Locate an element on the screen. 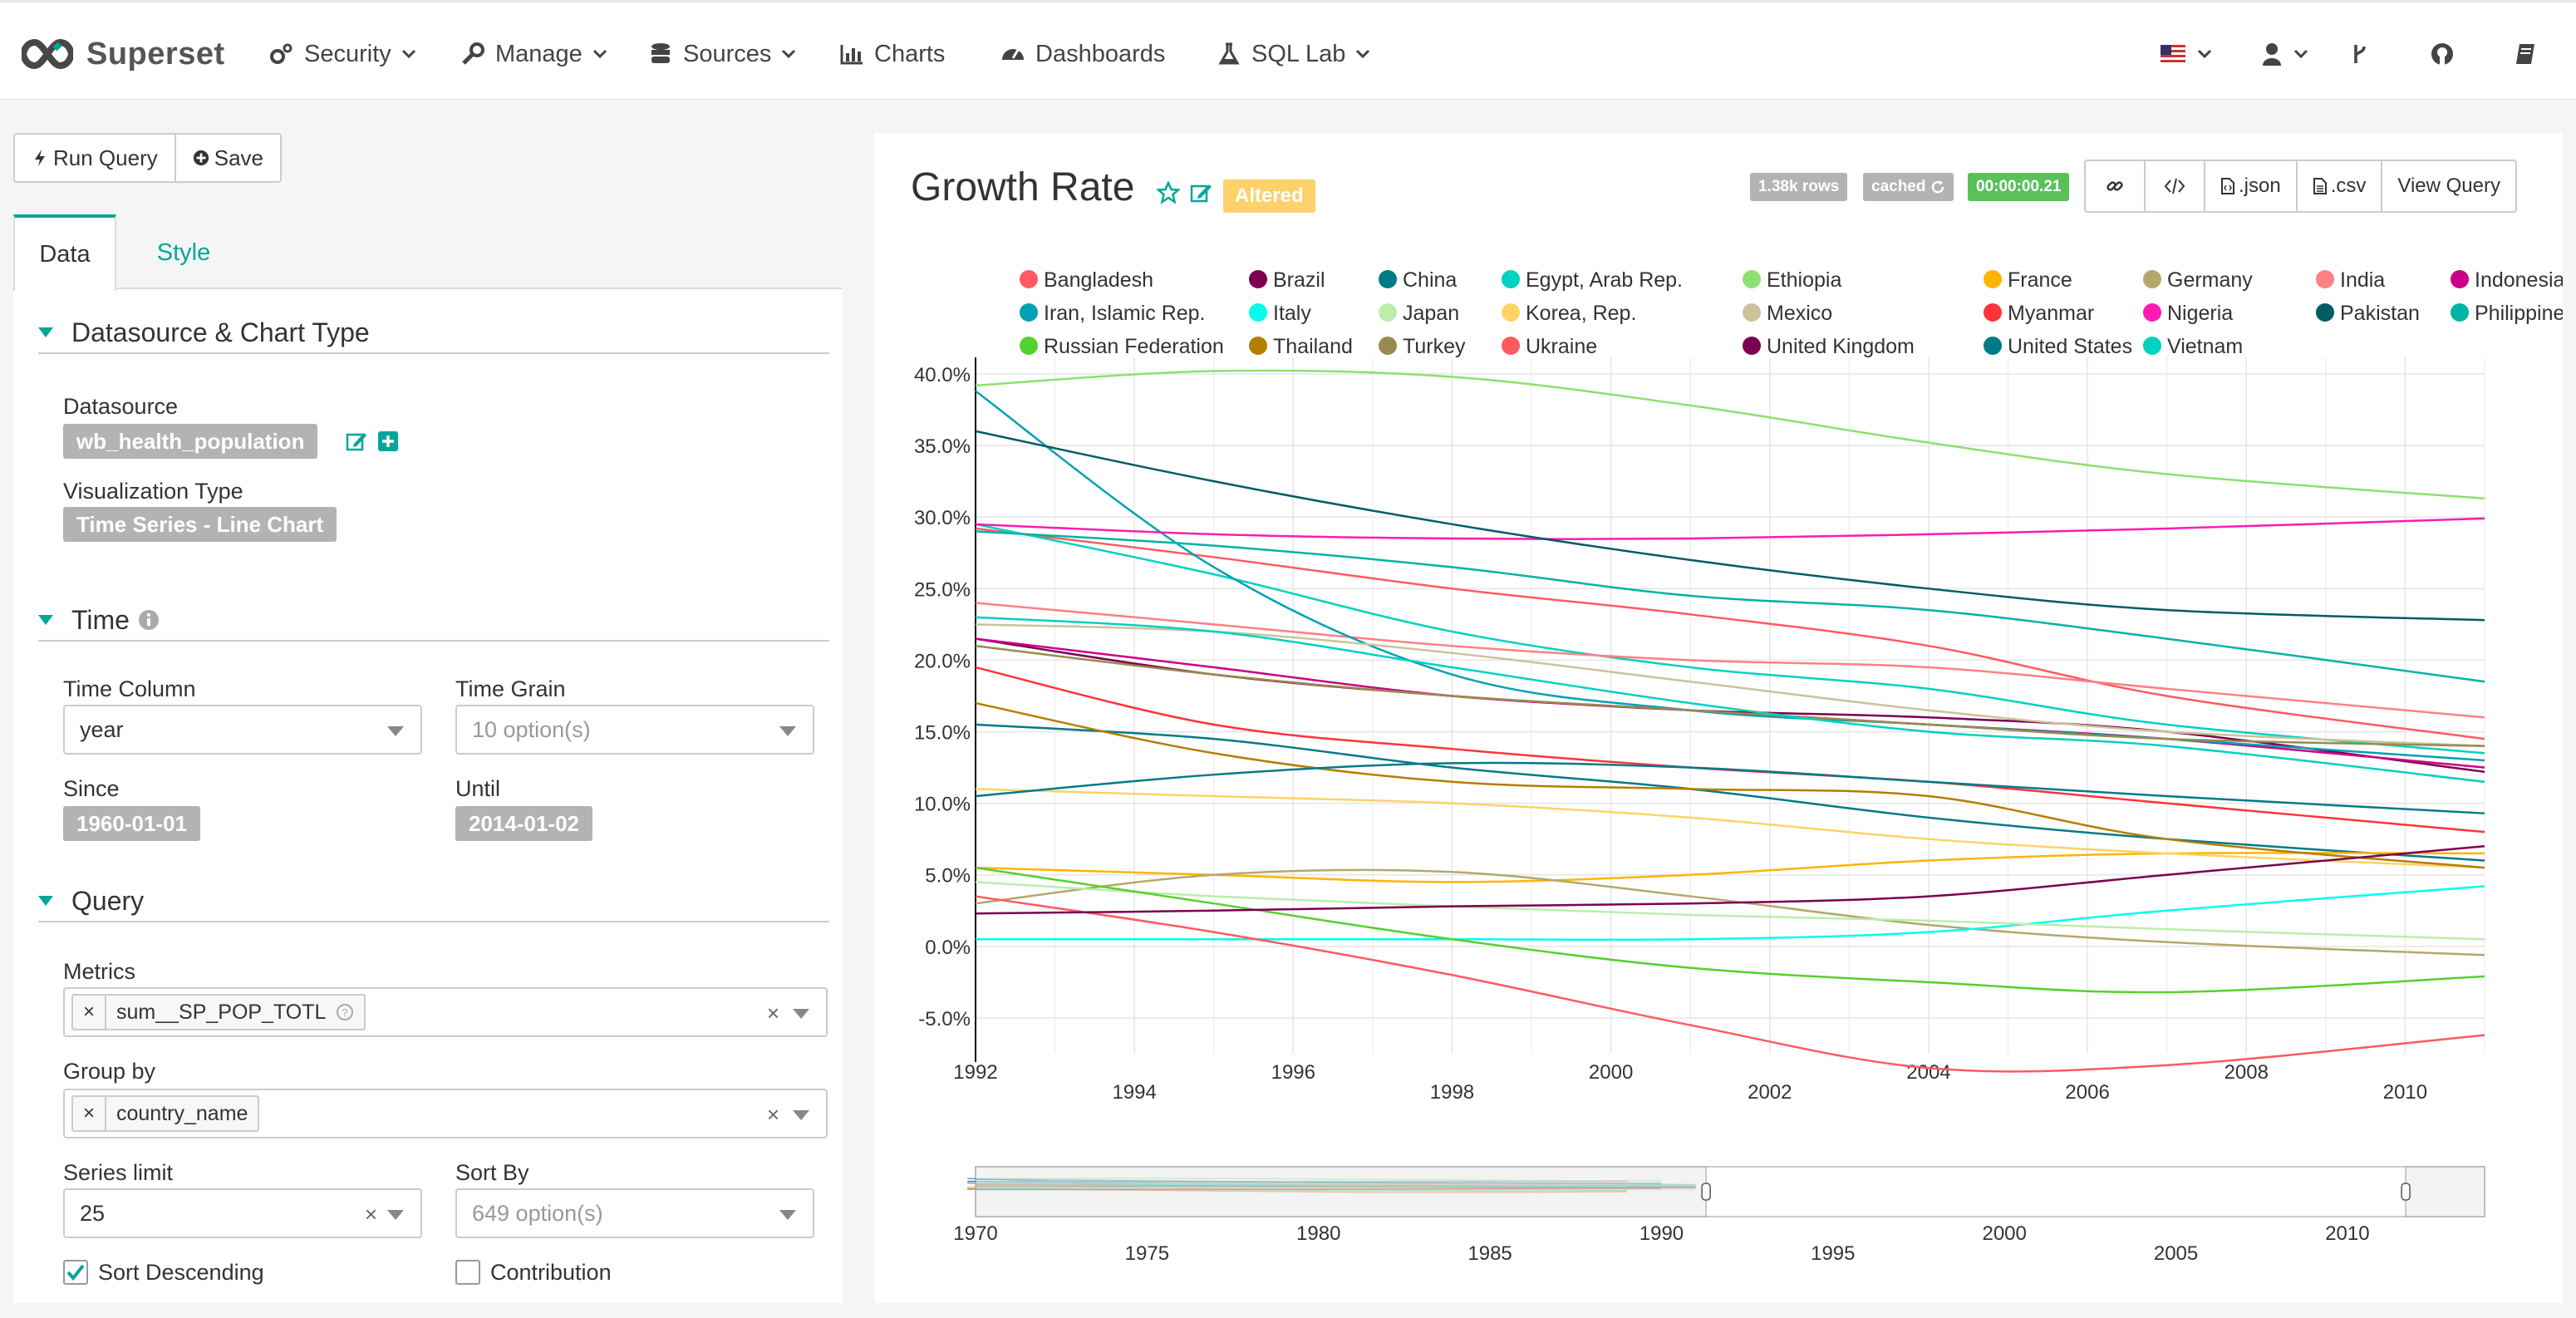 This screenshot has width=2576, height=1318. x-tick-label: 2010 is located at coordinates (2405, 1092).